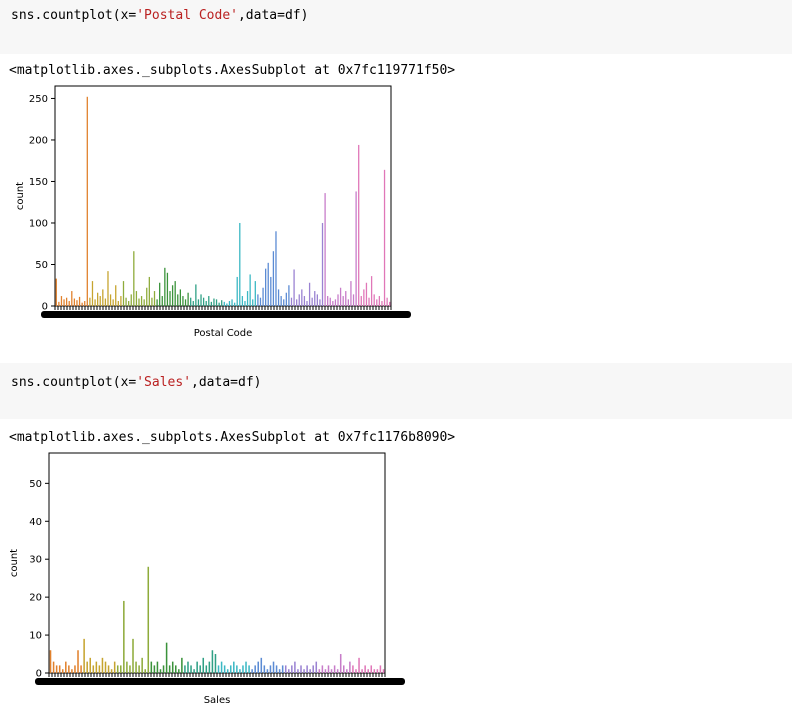  Describe the element at coordinates (396, 27) in the screenshot. I see `code-cell-1: sns.countplot(x='Postal Code',data=df)` at that location.